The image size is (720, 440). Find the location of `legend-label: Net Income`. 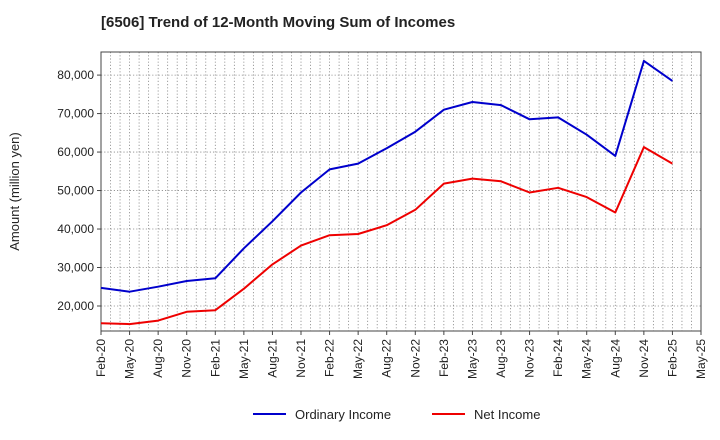

legend-label: Net Income is located at coordinates (507, 414).